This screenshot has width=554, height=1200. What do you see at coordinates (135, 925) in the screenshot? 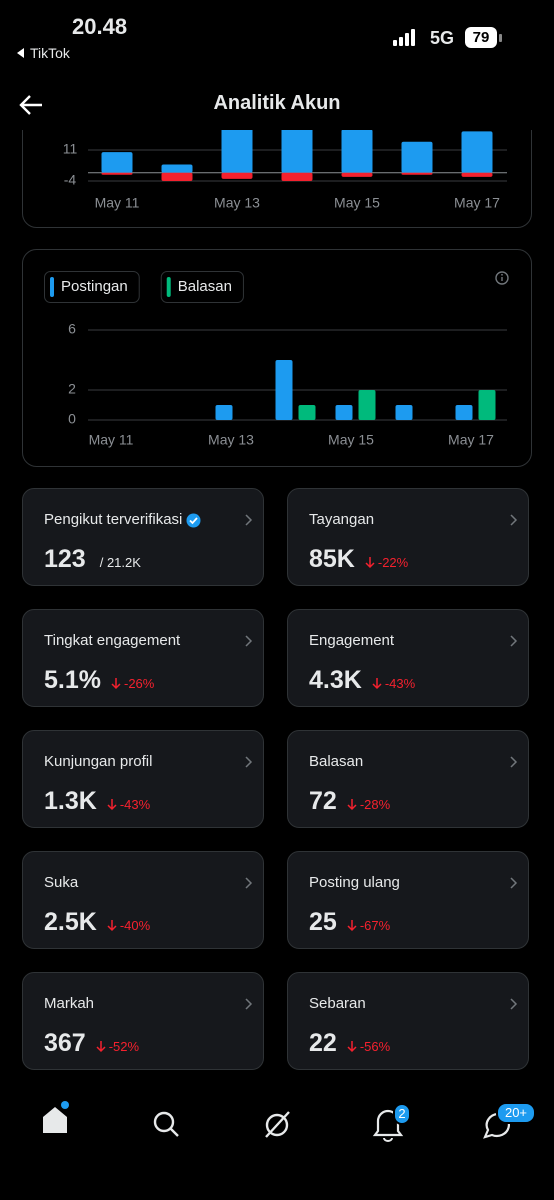
I see `metric-change: -40%` at bounding box center [135, 925].